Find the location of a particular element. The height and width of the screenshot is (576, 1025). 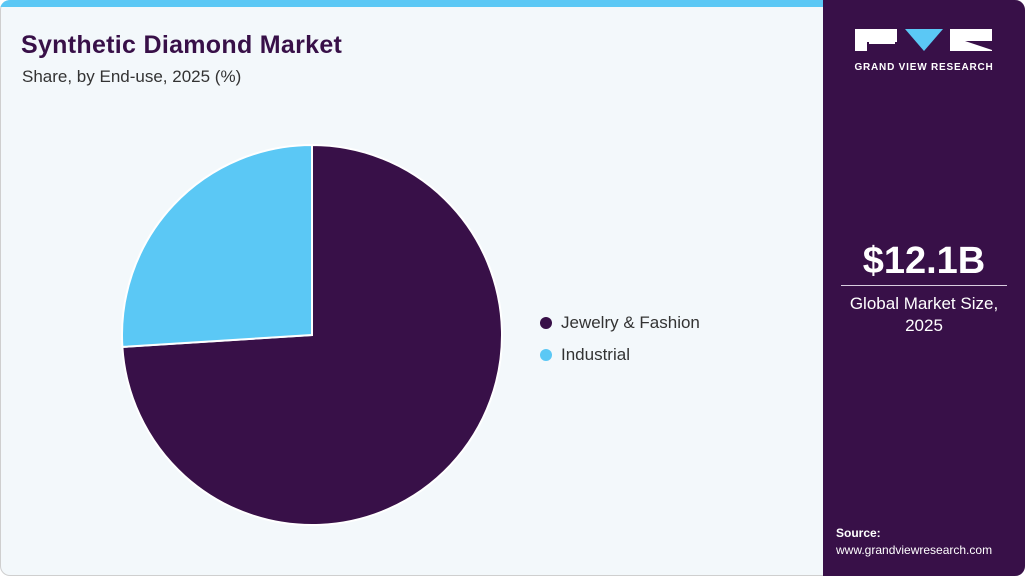

logo-text: GRAND VIEW RESEARCH is located at coordinates (924, 67).